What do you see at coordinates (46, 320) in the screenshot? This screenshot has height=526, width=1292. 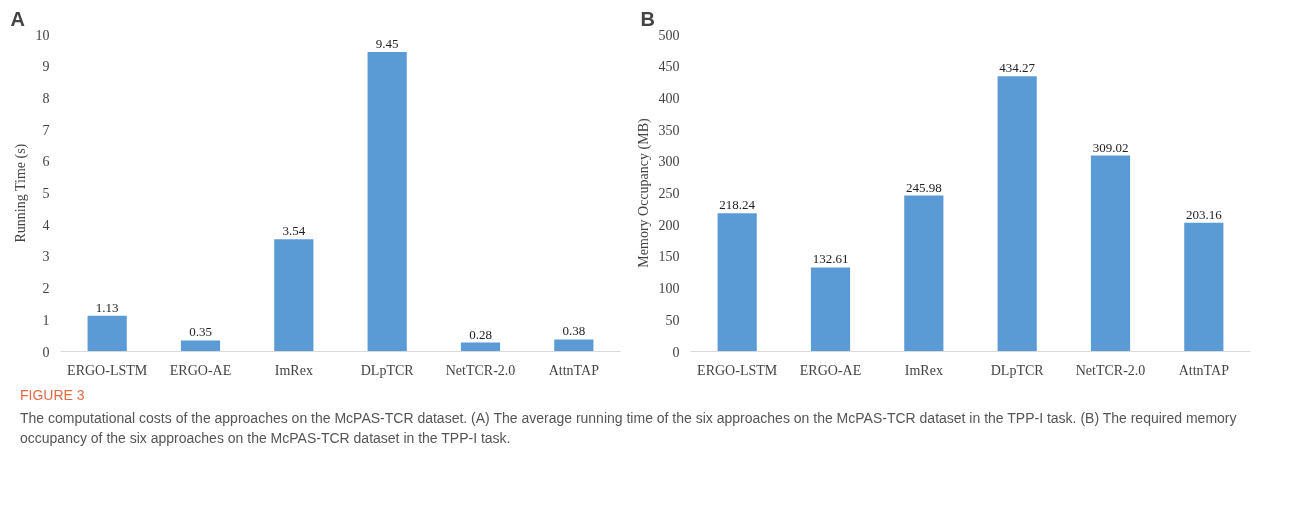 I see `y-tick-label: 1` at bounding box center [46, 320].